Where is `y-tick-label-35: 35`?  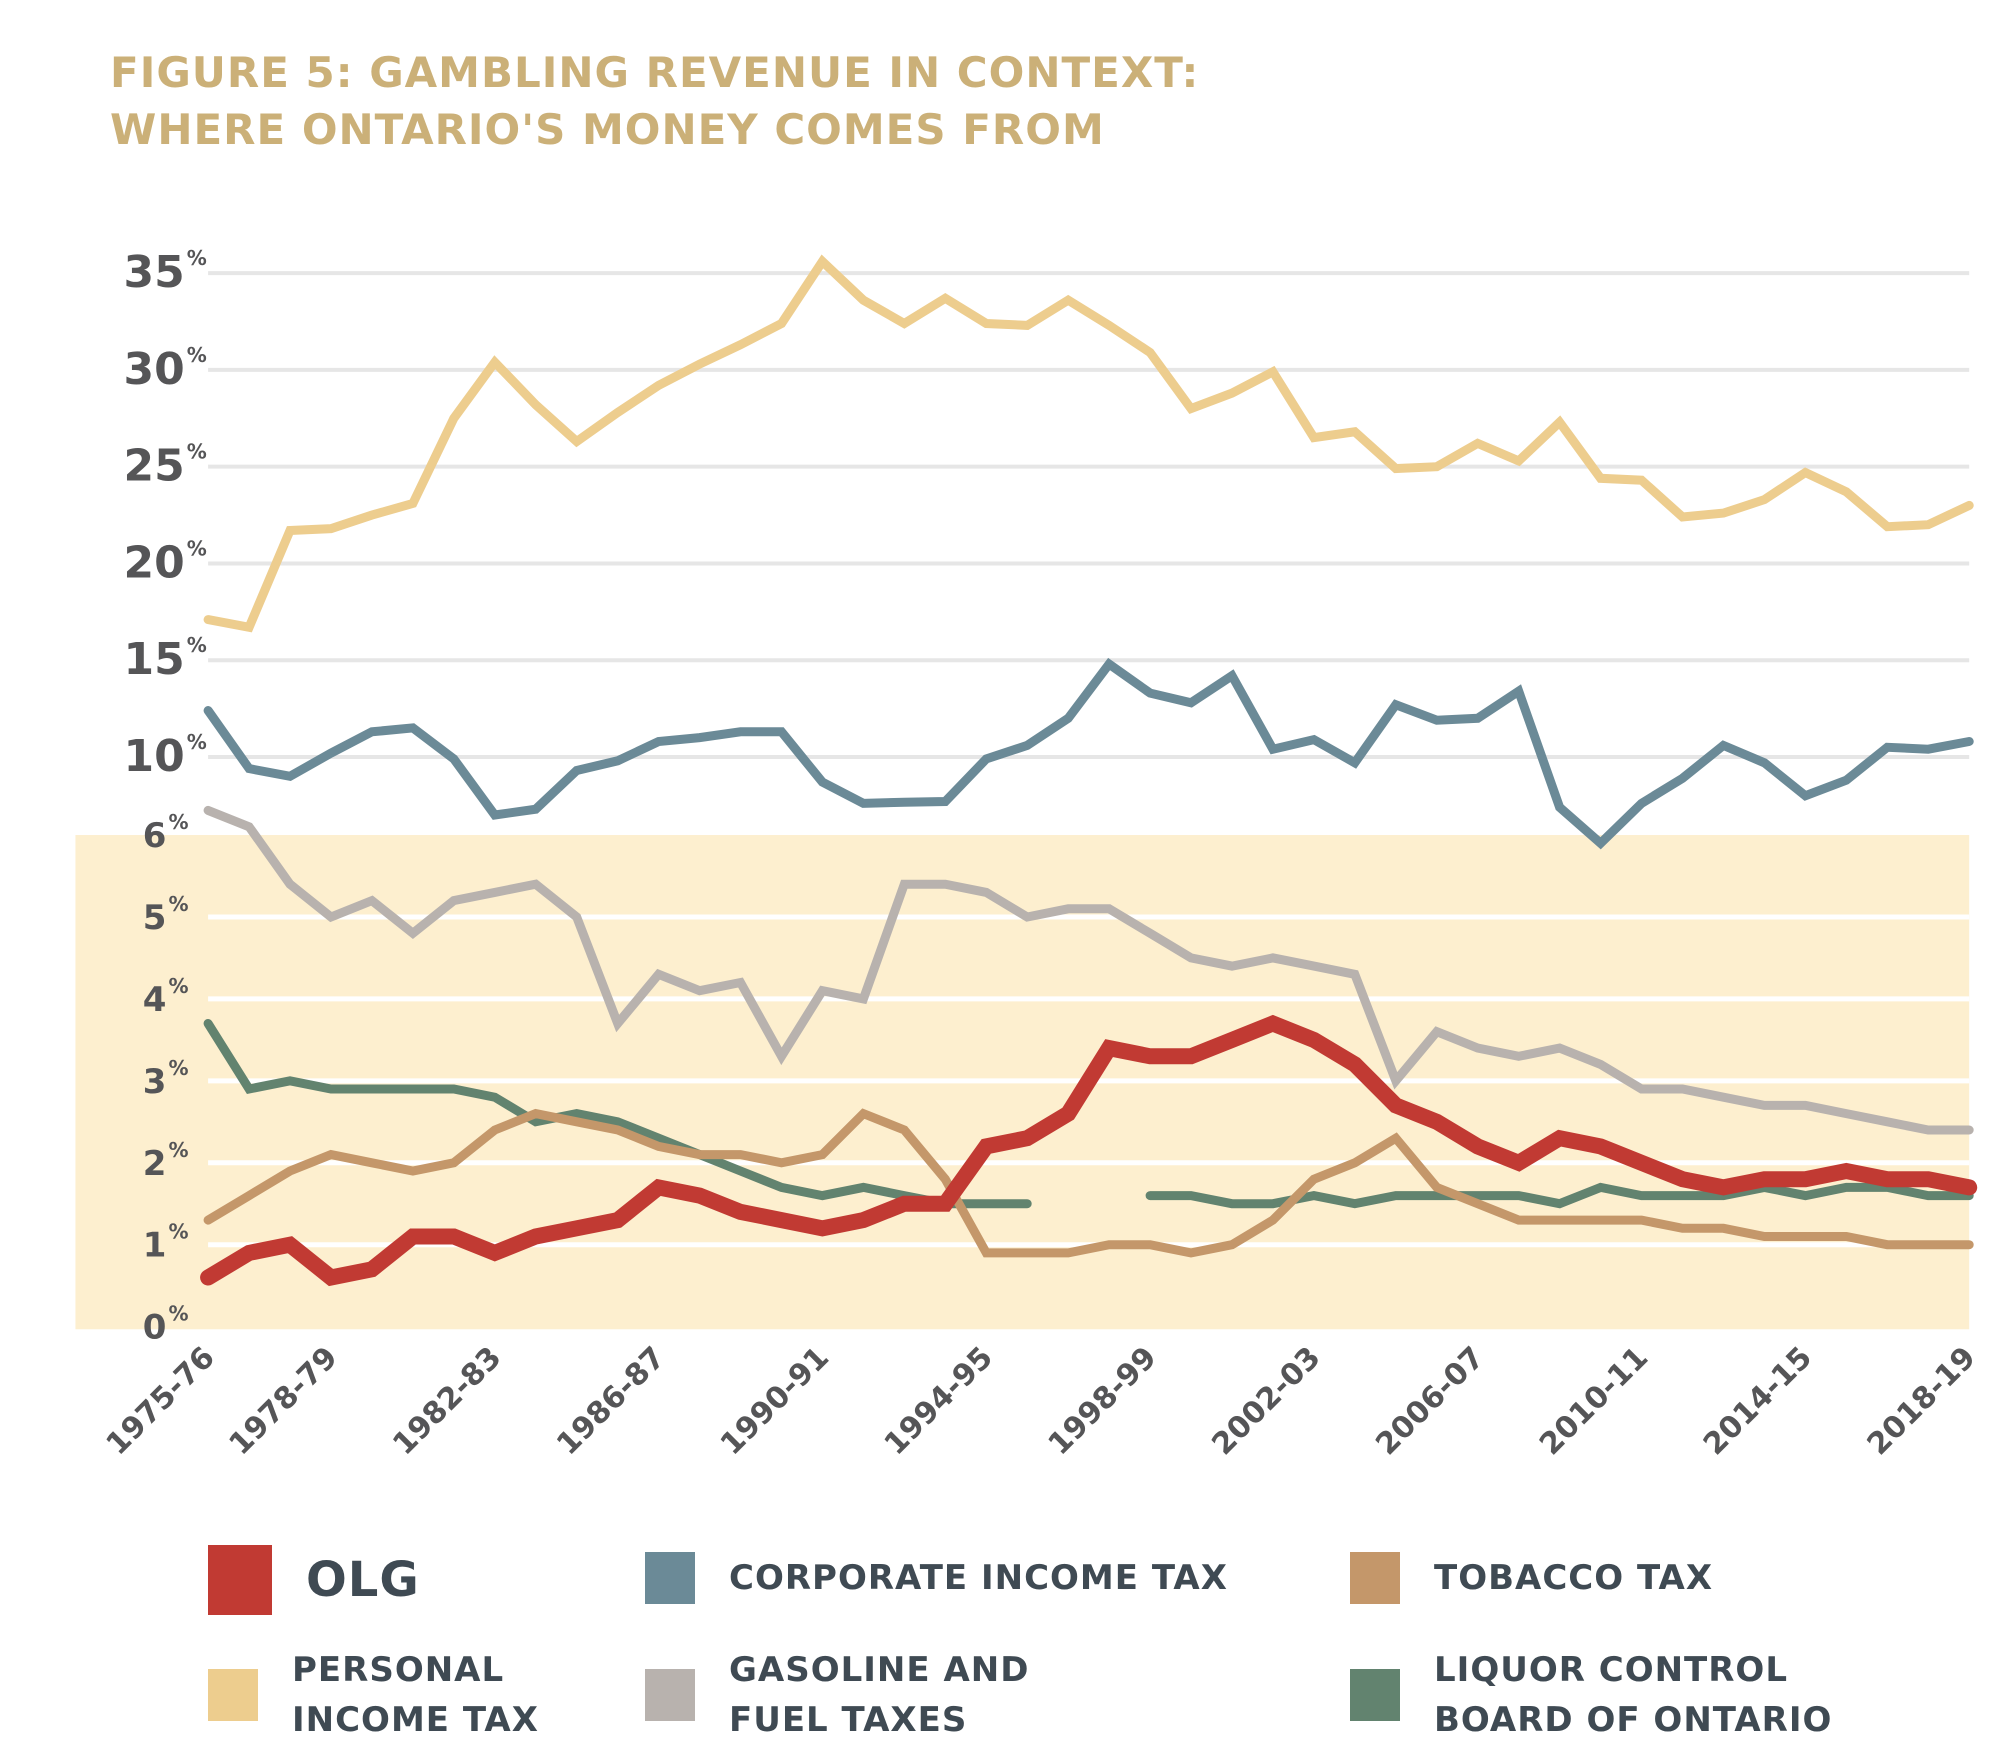
y-tick-label-35: 35 is located at coordinates (153, 272).